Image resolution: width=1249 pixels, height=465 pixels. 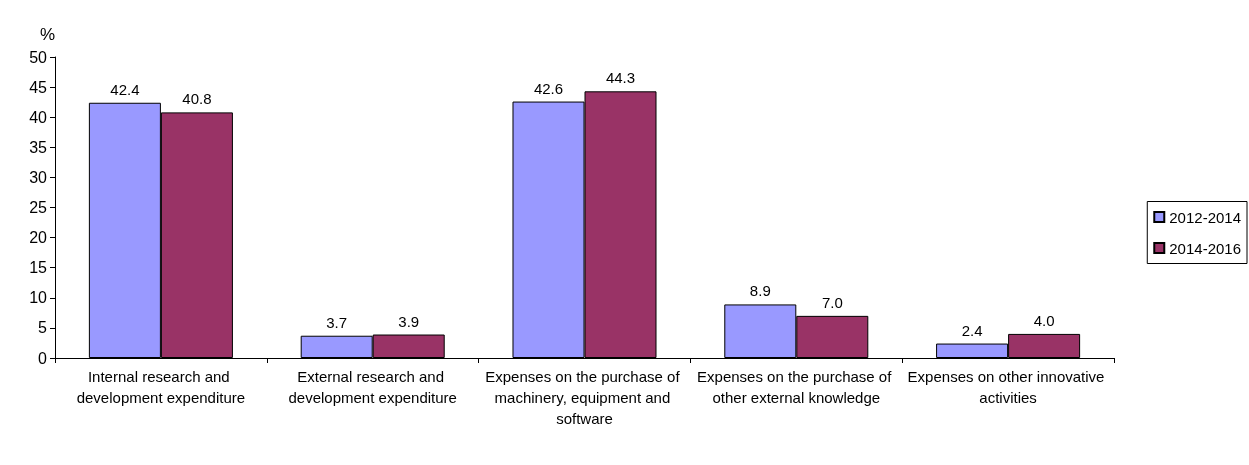 I want to click on y-axis-title: %, so click(x=47, y=34).